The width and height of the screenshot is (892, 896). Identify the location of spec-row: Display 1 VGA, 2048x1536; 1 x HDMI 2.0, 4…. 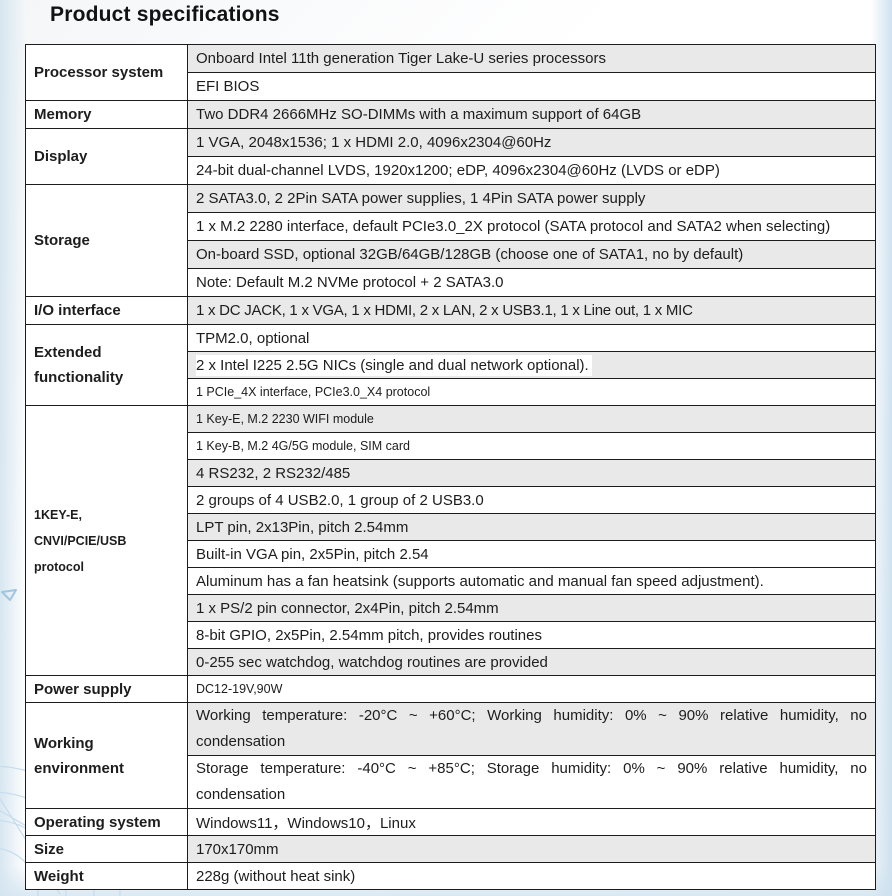
(450, 156).